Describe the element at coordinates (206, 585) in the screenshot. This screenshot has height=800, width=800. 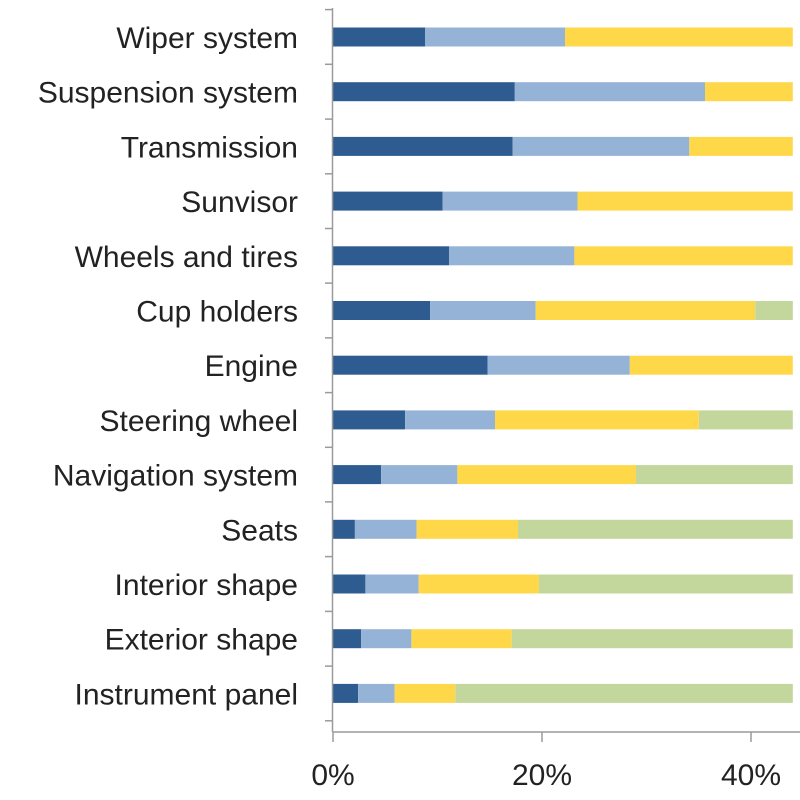
I see `category-label: Interior shape` at that location.